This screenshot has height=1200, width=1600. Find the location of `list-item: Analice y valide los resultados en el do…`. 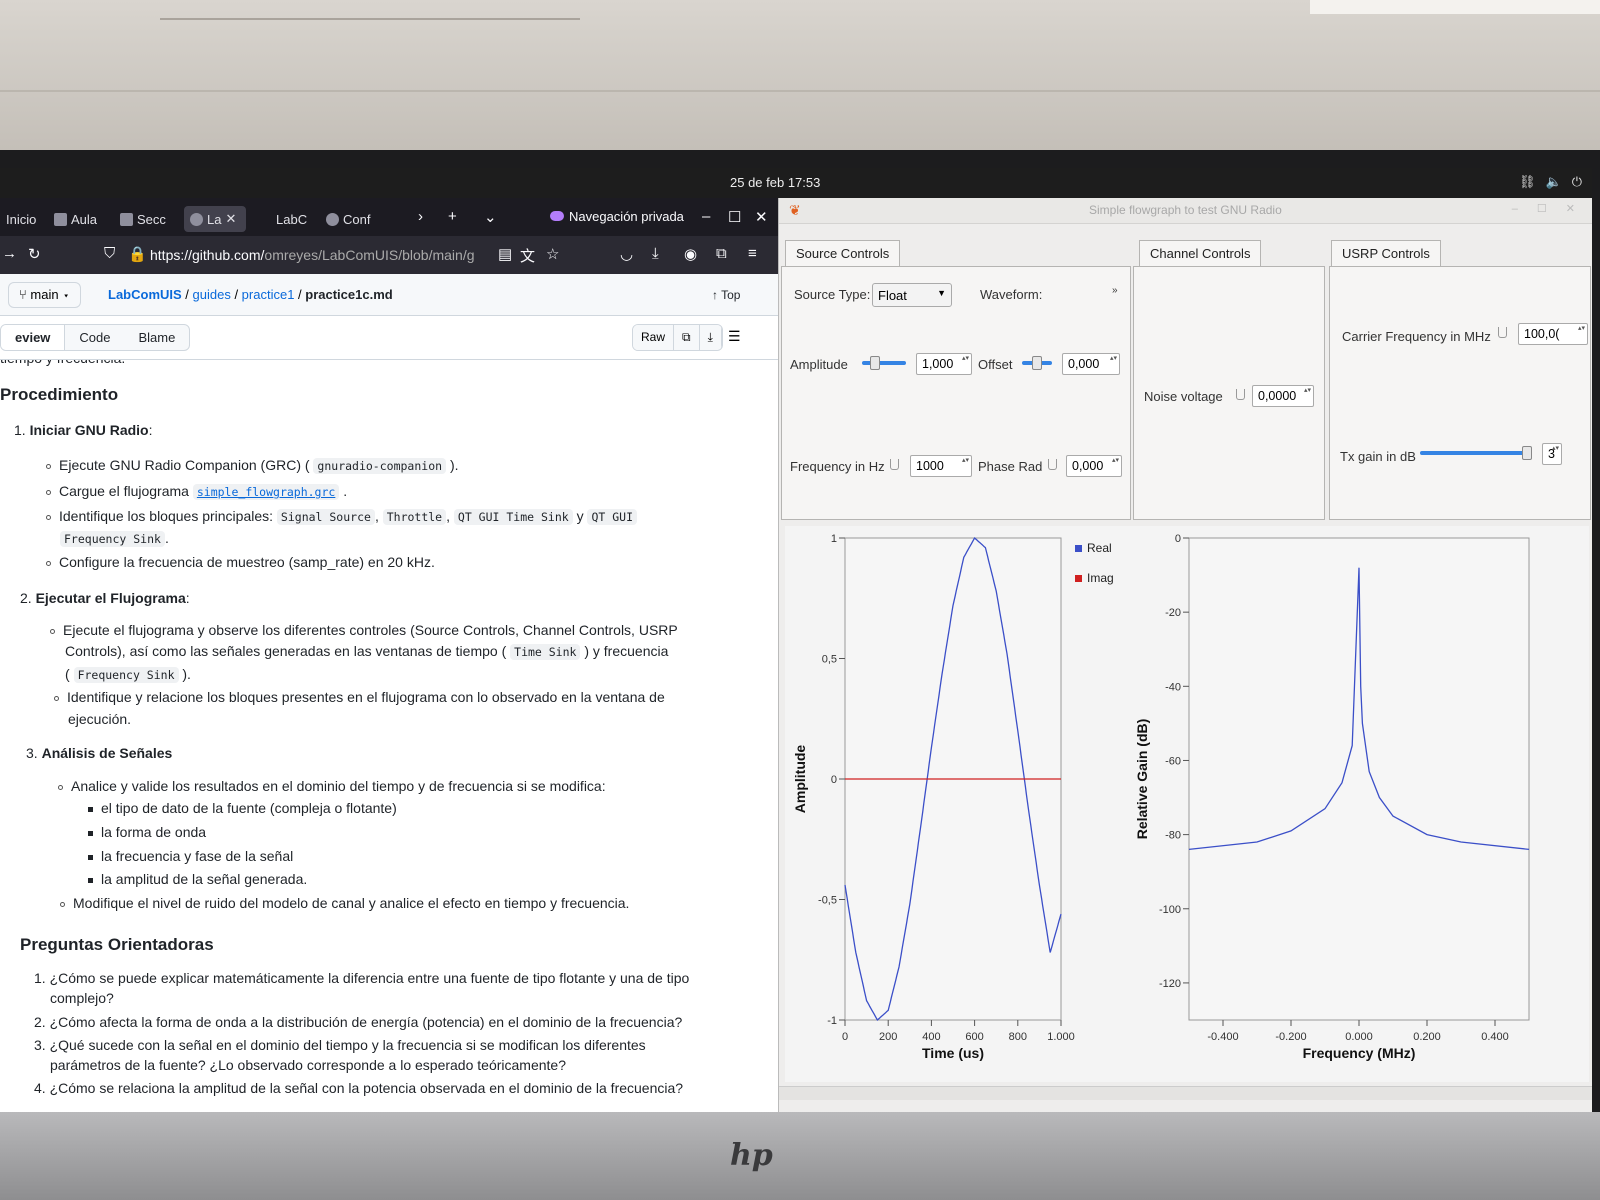

list-item: Analice y valide los resultados en el do… is located at coordinates (332, 786).